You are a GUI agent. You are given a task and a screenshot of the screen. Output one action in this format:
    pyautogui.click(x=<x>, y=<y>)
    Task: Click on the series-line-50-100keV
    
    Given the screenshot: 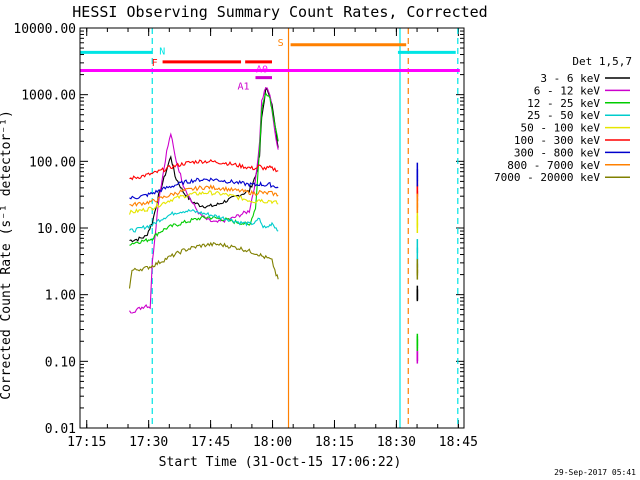 What is the action you would take?
    pyautogui.click(x=203, y=202)
    